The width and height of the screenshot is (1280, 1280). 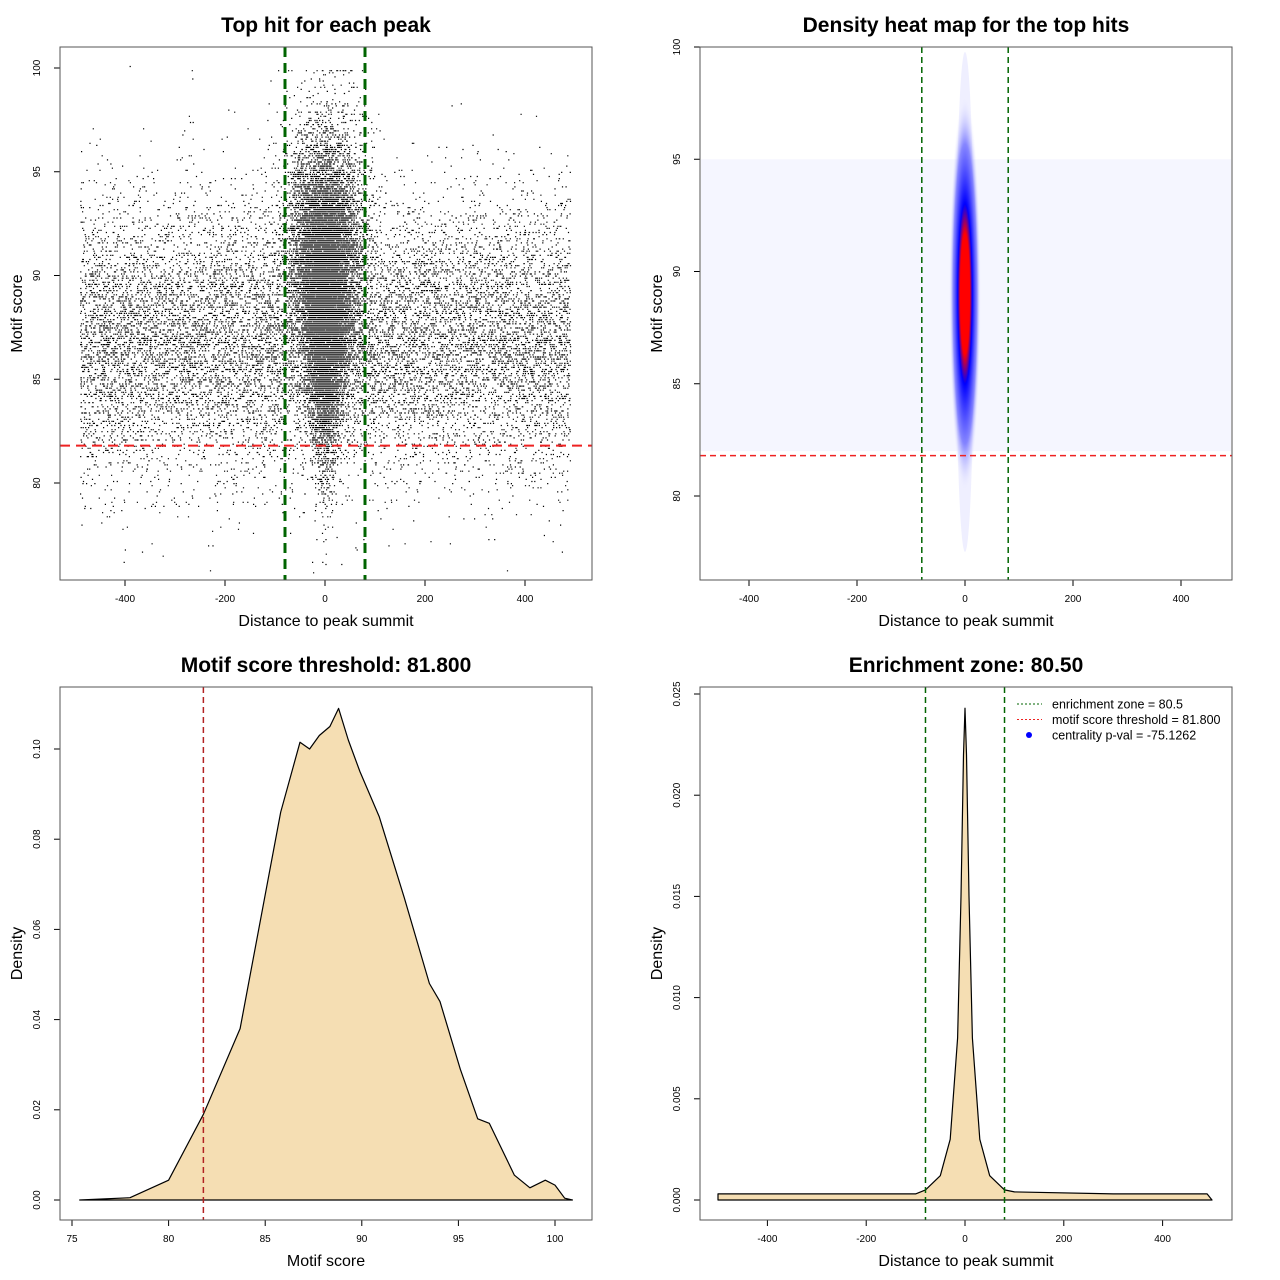 What do you see at coordinates (37, 1019) in the screenshot?
I see `y-tick-label: 0.04` at bounding box center [37, 1019].